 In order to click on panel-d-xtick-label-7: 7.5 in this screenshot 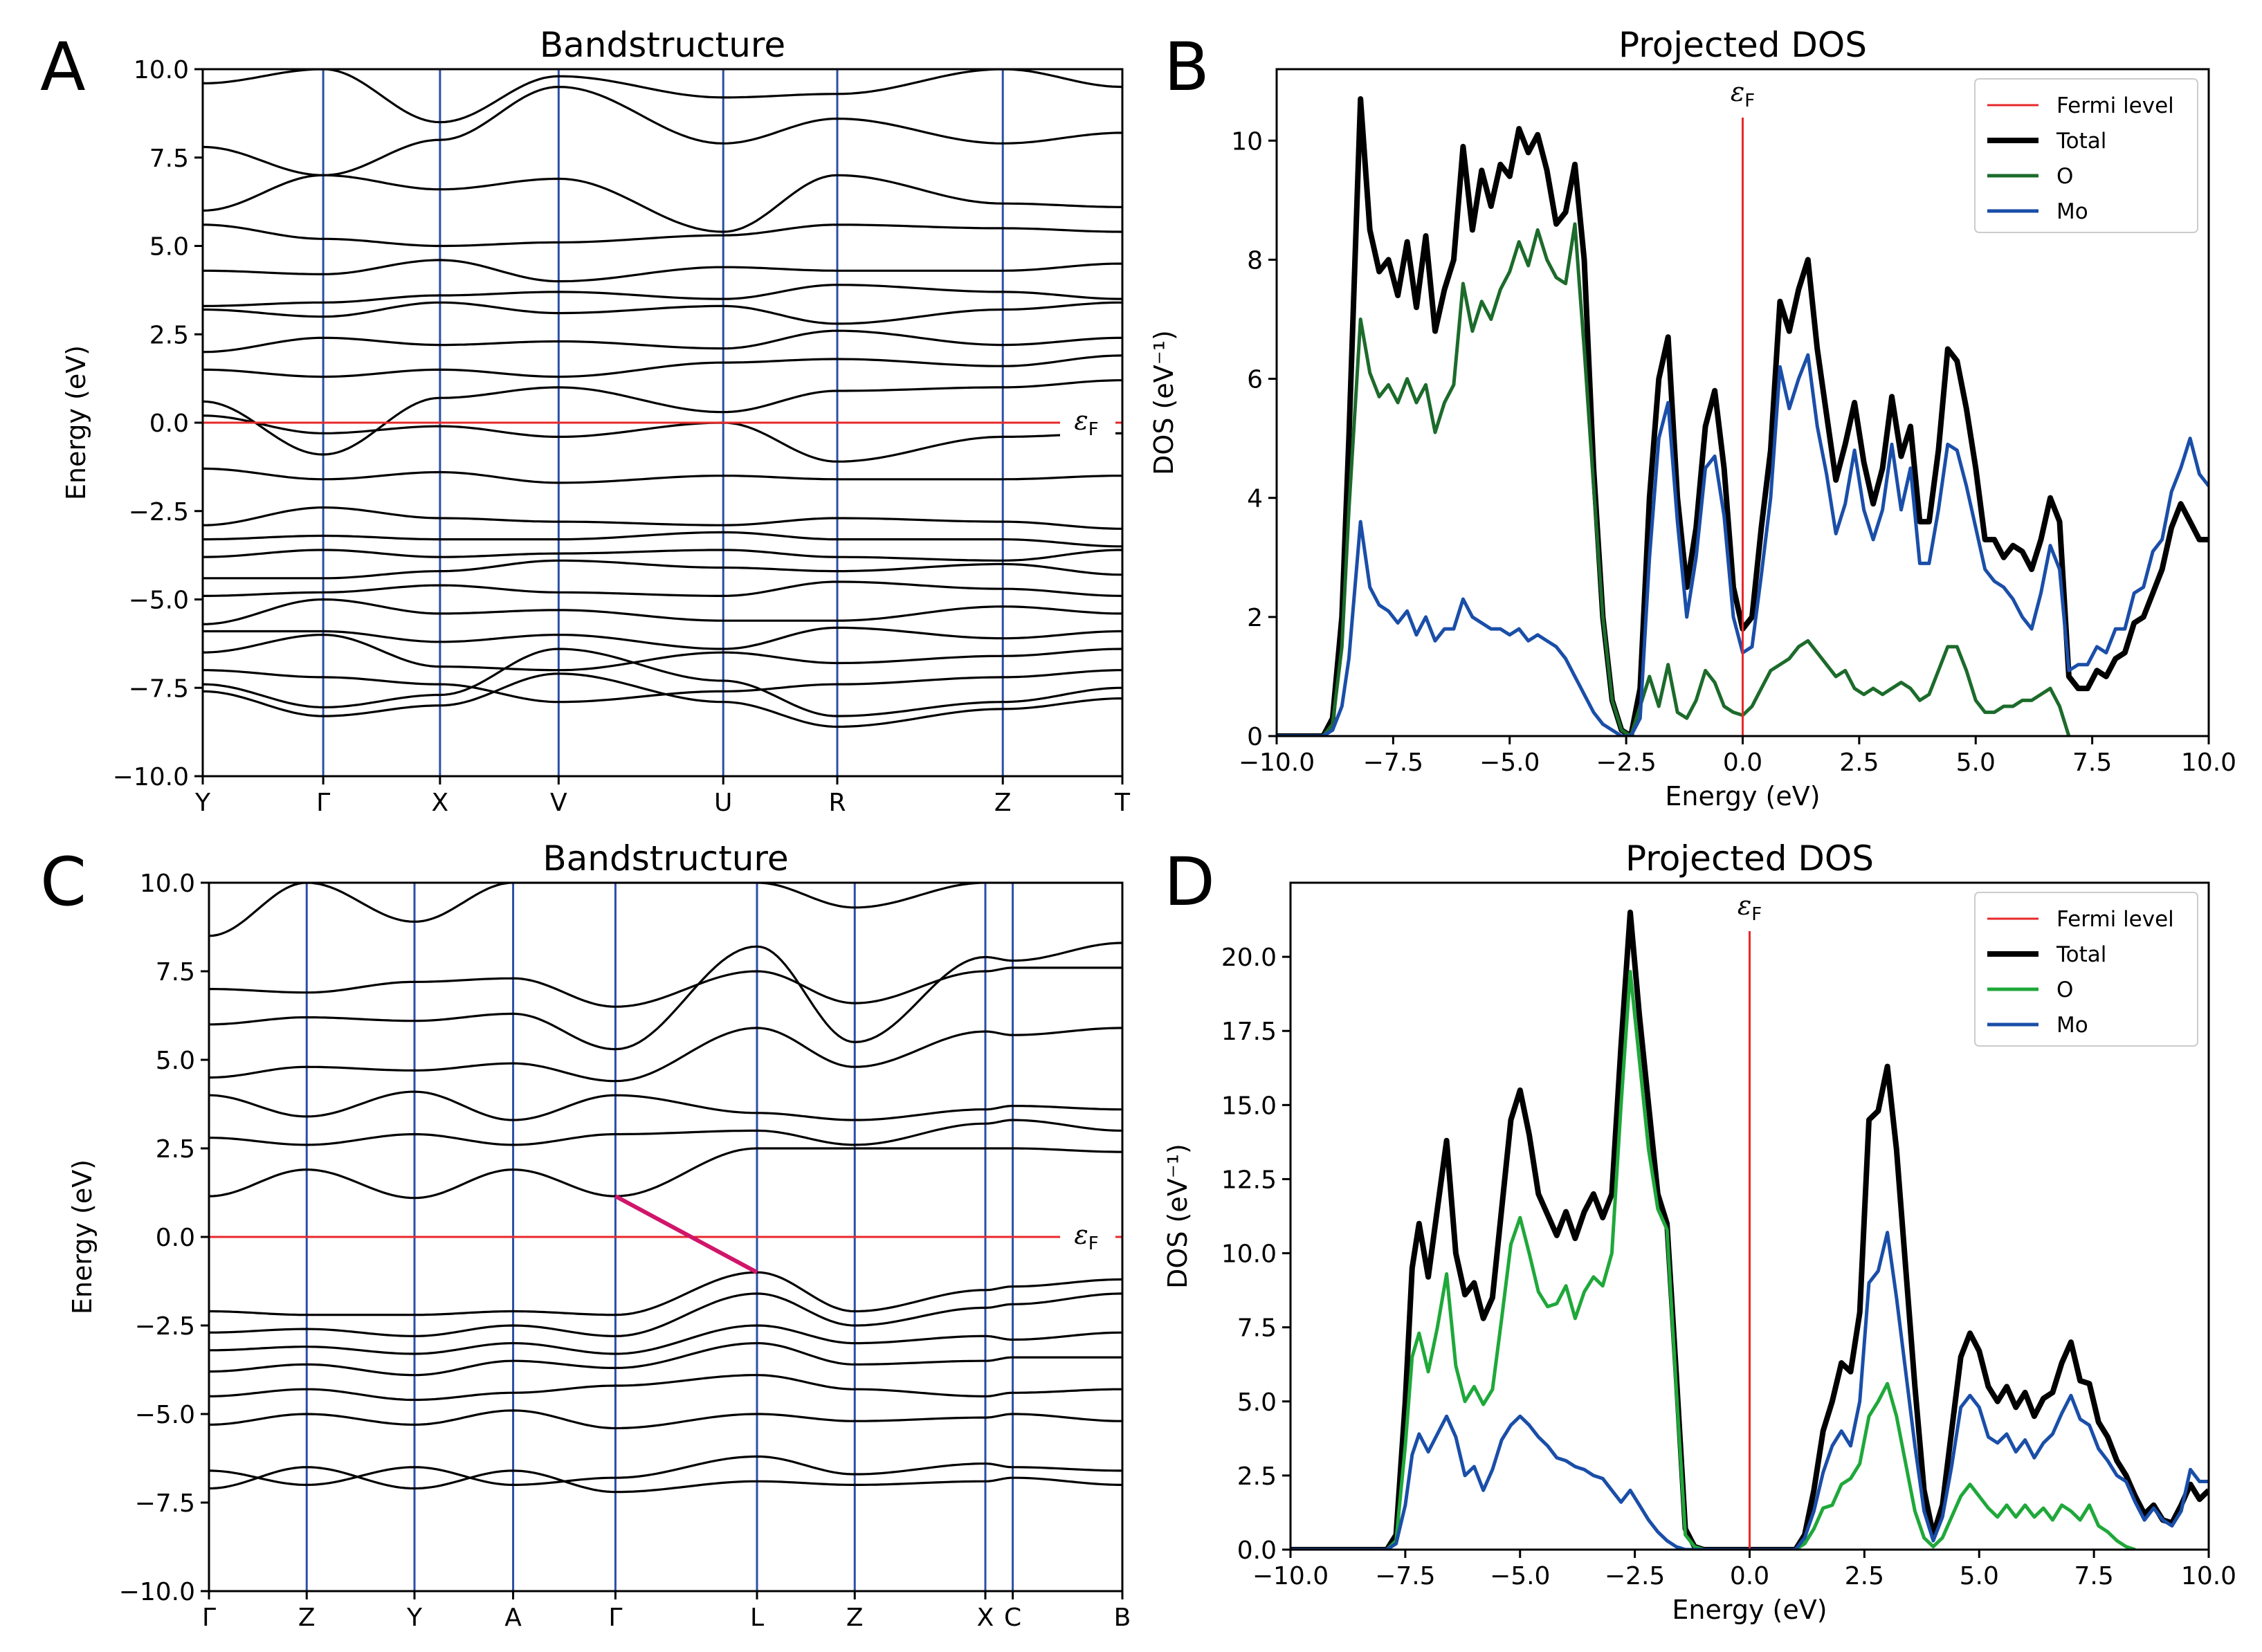, I will do `click(2093, 1576)`.